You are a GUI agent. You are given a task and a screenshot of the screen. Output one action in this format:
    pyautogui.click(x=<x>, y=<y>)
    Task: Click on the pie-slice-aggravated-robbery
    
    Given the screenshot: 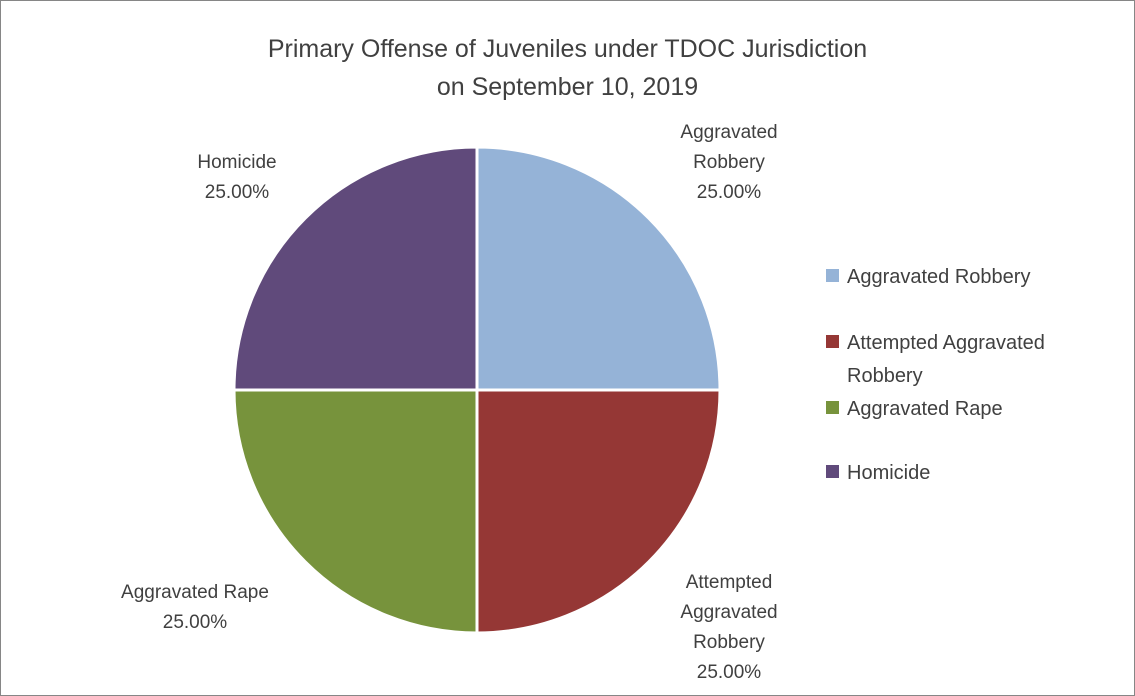 What is the action you would take?
    pyautogui.click(x=598, y=268)
    